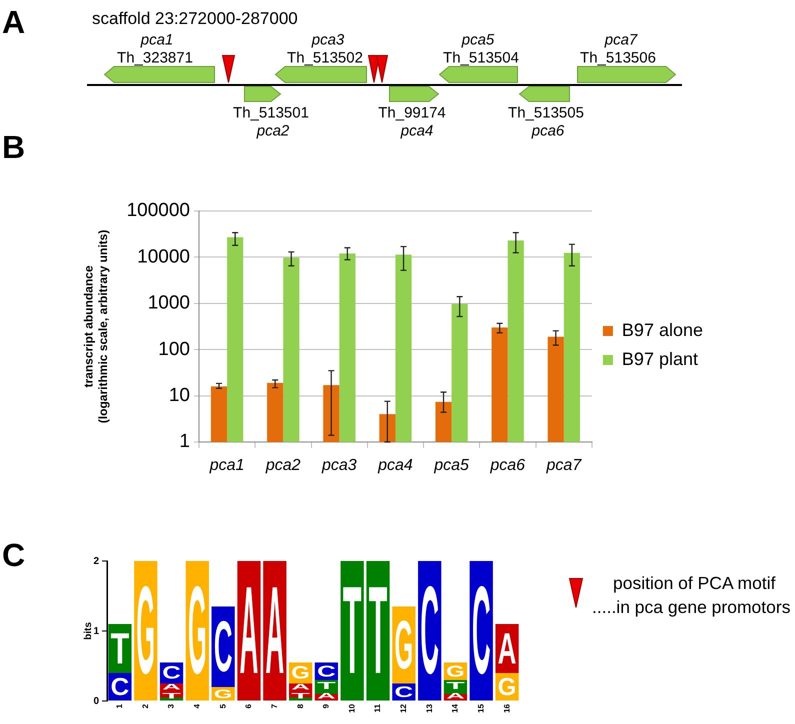 Image resolution: width=795 pixels, height=724 pixels. I want to click on x-tick-label: 6, so click(249, 705).